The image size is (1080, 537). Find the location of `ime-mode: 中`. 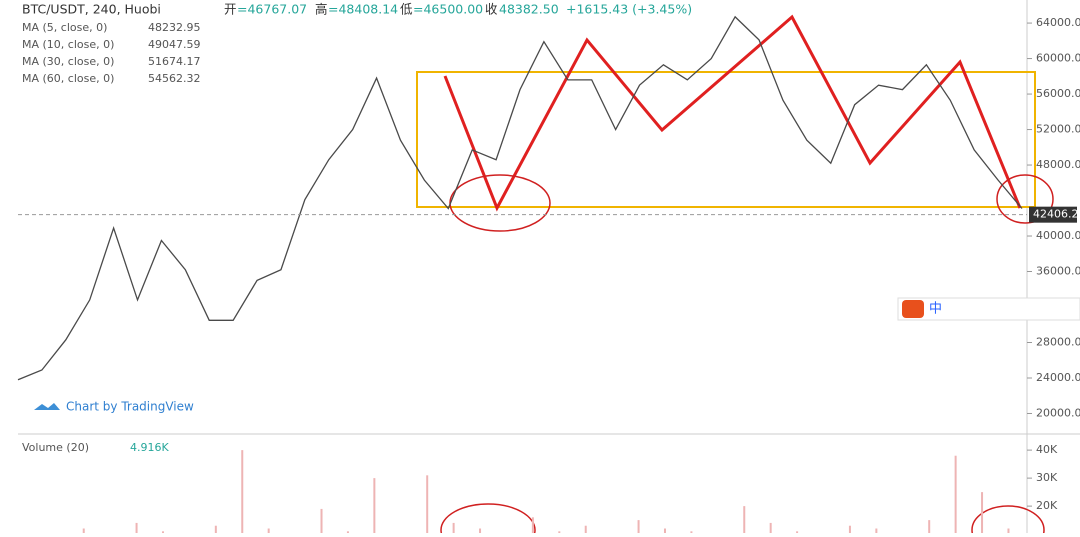

ime-mode: 中 is located at coordinates (935, 309).